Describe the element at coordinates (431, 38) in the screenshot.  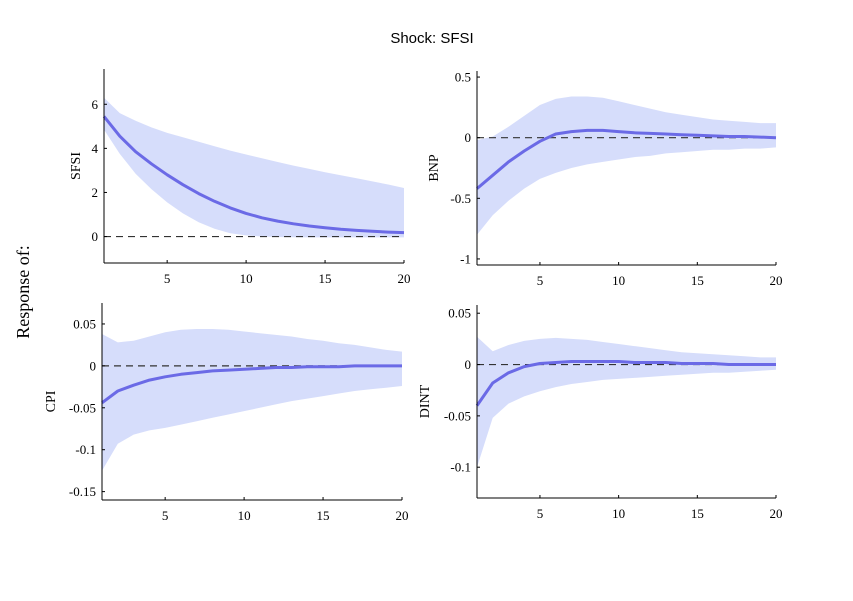
I see `figure-title: Shock: SFSI` at that location.